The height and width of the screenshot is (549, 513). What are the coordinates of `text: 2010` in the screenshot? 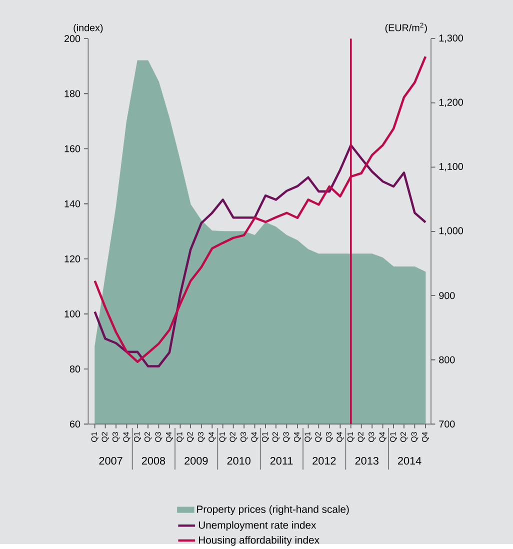 It's located at (238, 460).